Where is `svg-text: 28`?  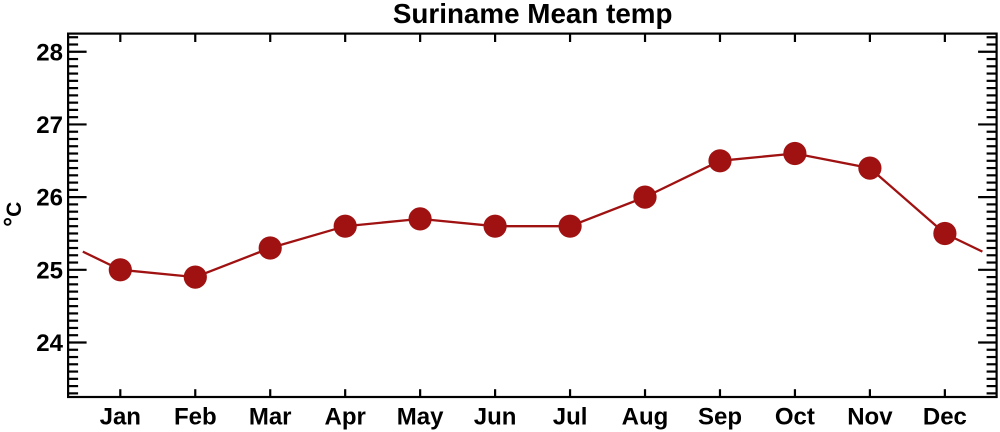 svg-text: 28 is located at coordinates (49, 52).